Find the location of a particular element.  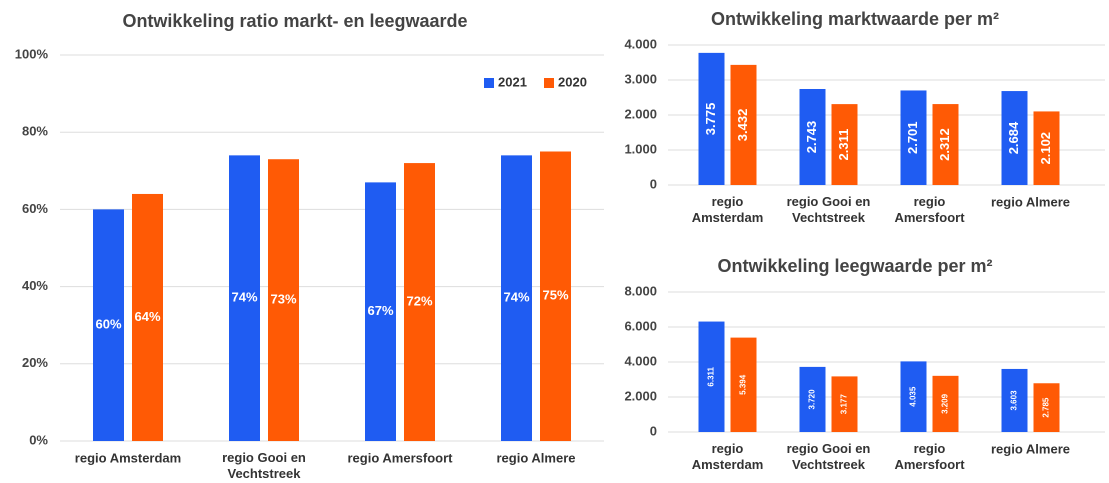

value-label: 75% is located at coordinates (555, 295).